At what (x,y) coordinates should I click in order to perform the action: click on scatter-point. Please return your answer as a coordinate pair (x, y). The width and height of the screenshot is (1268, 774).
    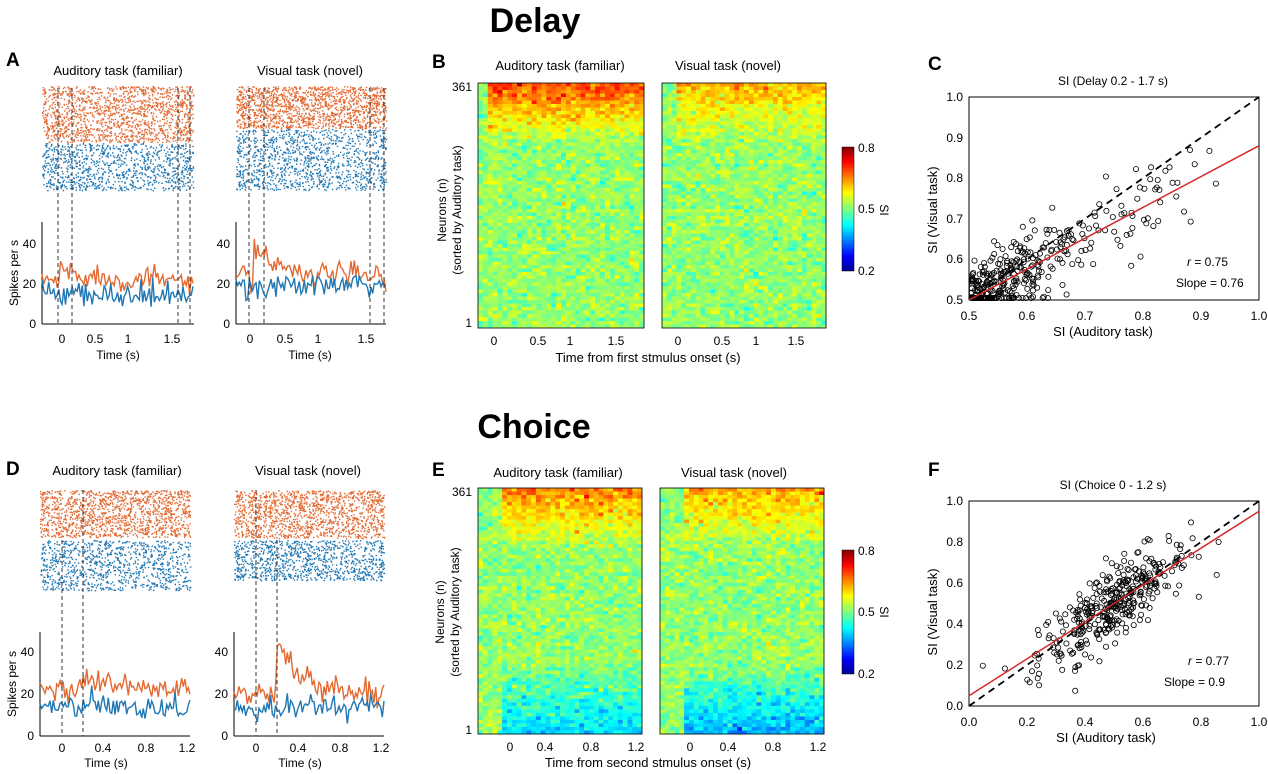
    Looking at the image, I should click on (1121, 214).